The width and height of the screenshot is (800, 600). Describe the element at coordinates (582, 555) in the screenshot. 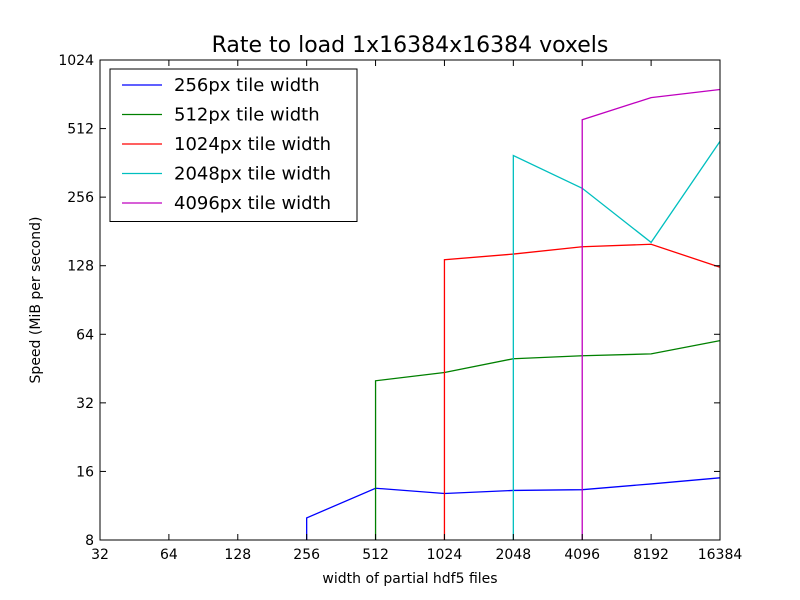

I see `x-tick-label: 4096` at that location.